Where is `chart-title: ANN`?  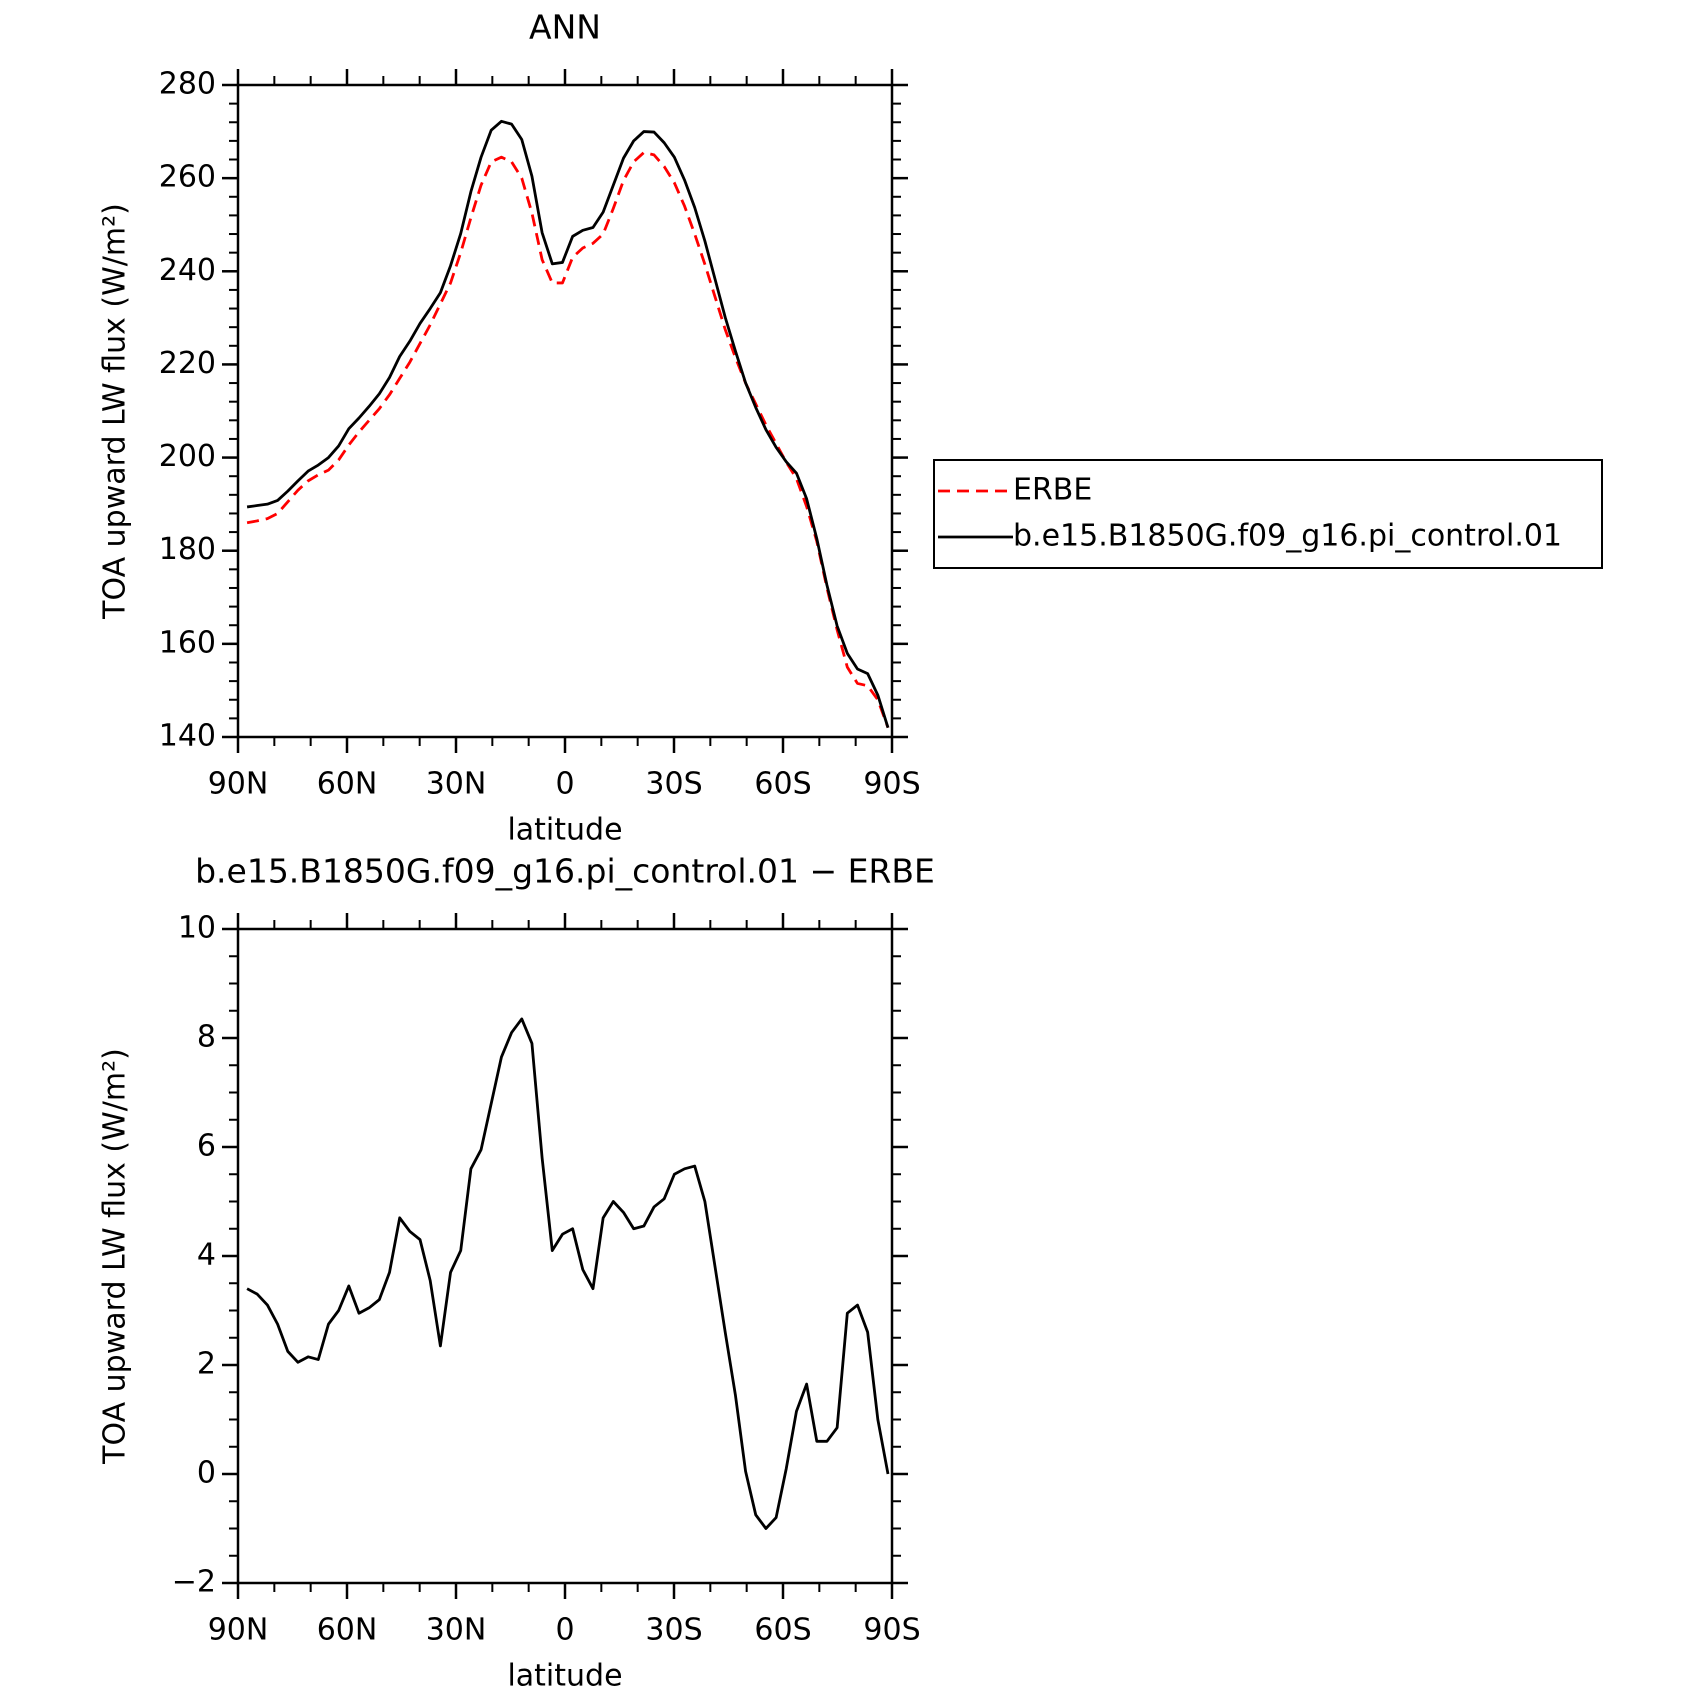 chart-title: ANN is located at coordinates (565, 27).